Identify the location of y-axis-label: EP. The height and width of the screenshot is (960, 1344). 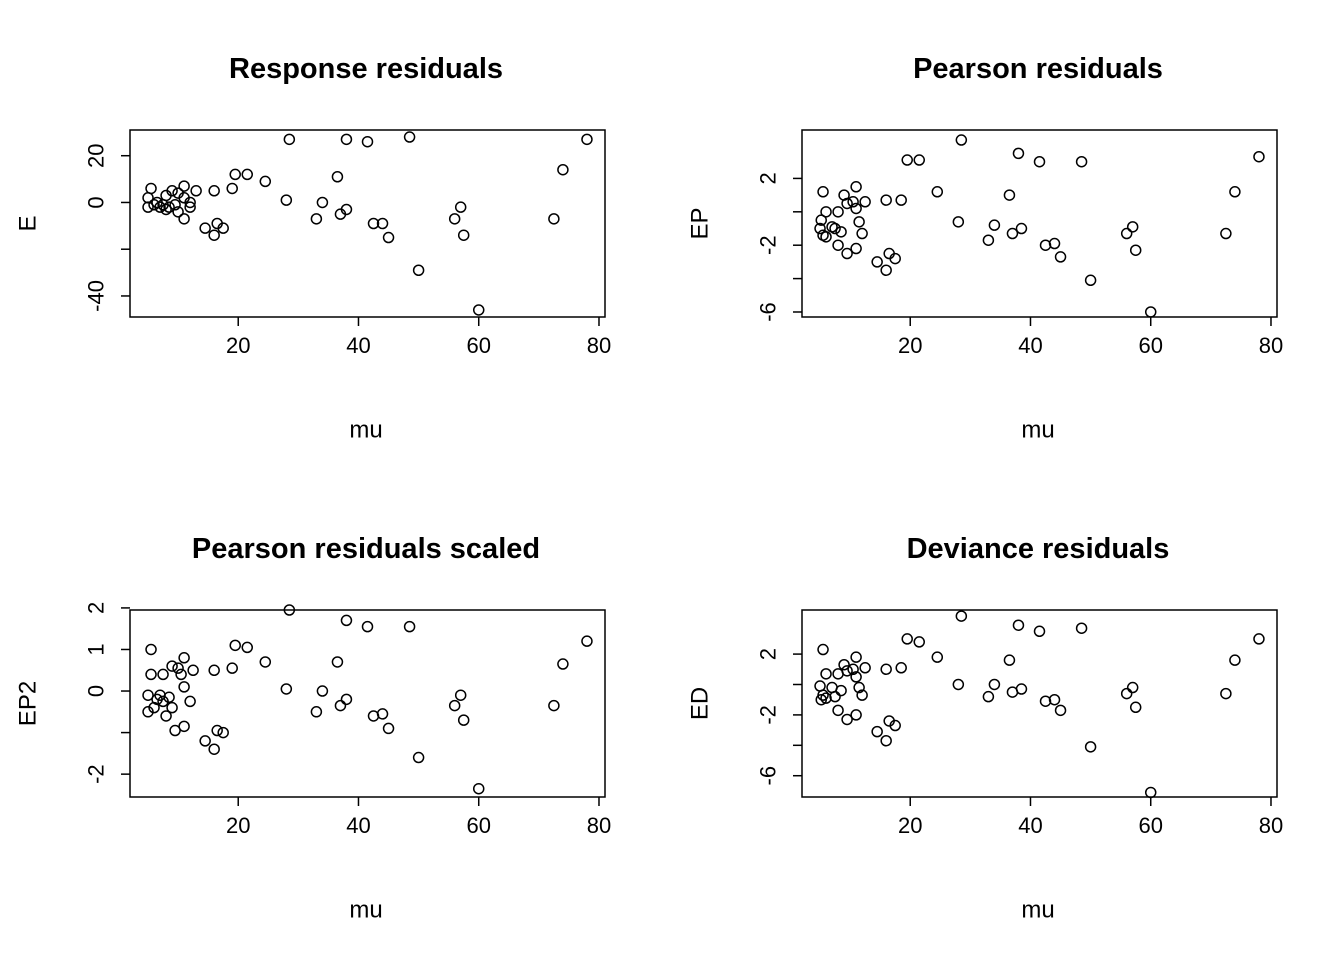
(700, 223).